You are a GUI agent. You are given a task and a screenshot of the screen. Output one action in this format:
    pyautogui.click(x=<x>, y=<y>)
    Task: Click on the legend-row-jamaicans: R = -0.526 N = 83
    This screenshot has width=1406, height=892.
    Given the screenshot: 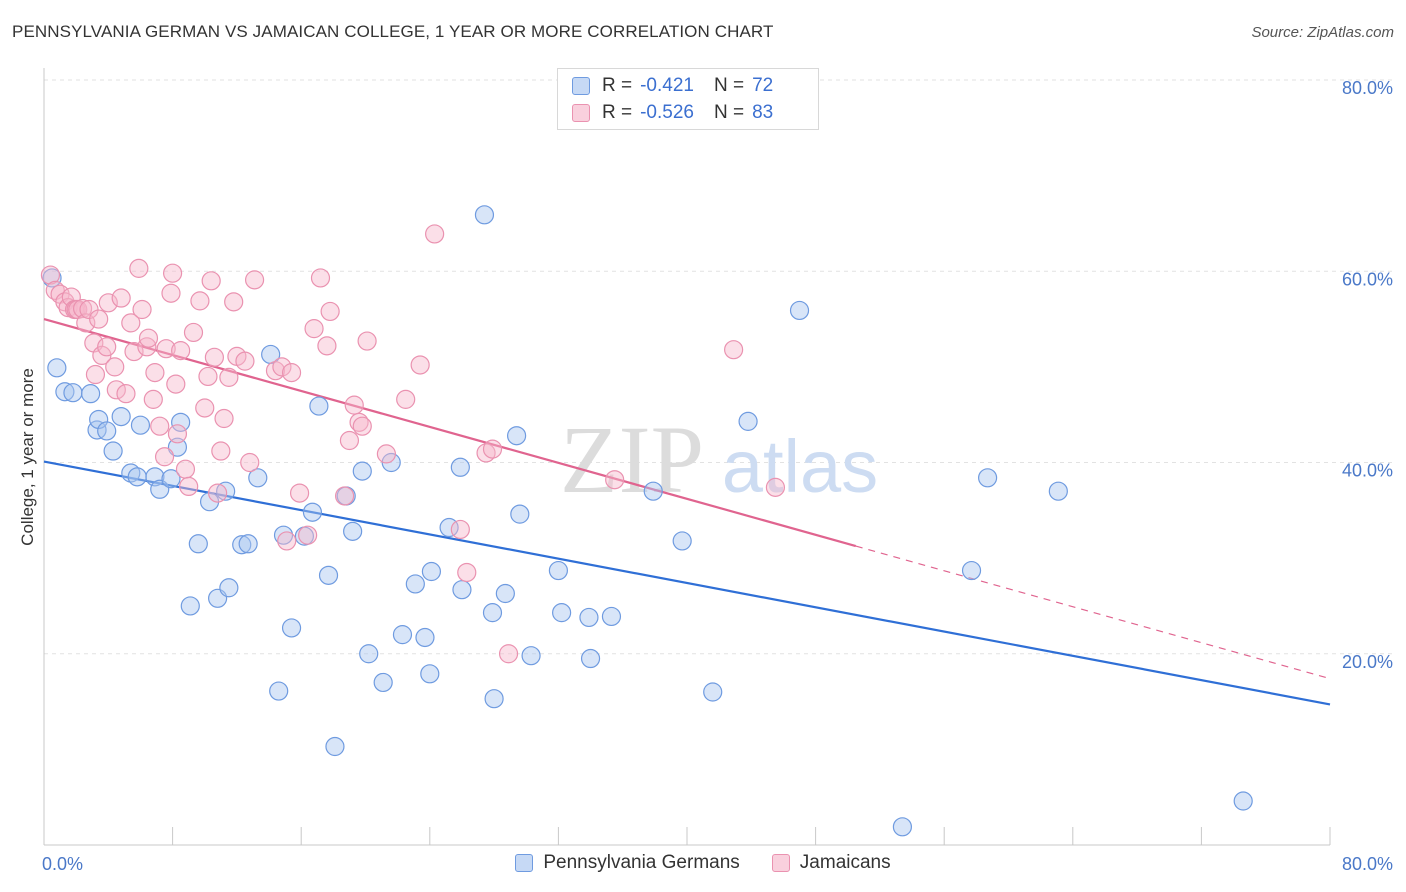 What is the action you would take?
    pyautogui.click(x=672, y=113)
    